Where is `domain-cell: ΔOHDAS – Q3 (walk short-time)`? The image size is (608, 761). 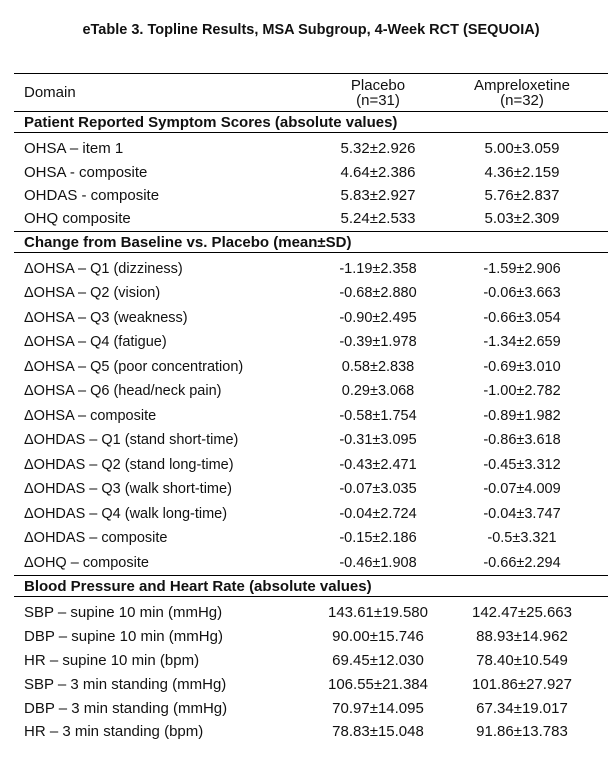
domain-cell: ΔOHDAS – Q3 (walk short-time) is located at coordinates (128, 489).